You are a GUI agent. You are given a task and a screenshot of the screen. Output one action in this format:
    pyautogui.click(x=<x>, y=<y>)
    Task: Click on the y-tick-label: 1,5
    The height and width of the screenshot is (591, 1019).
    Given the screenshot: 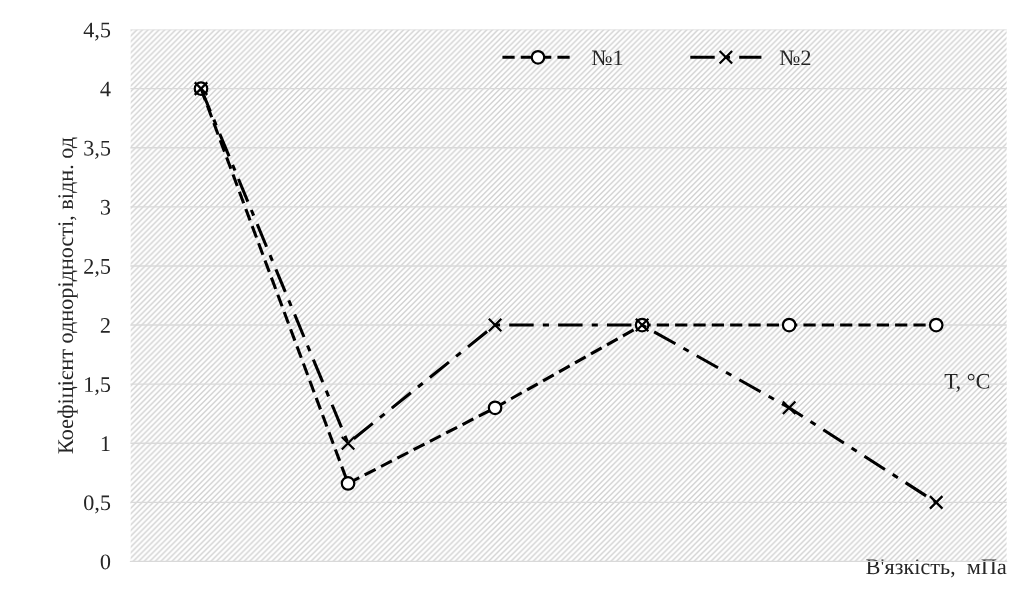 What is the action you would take?
    pyautogui.click(x=98, y=386)
    